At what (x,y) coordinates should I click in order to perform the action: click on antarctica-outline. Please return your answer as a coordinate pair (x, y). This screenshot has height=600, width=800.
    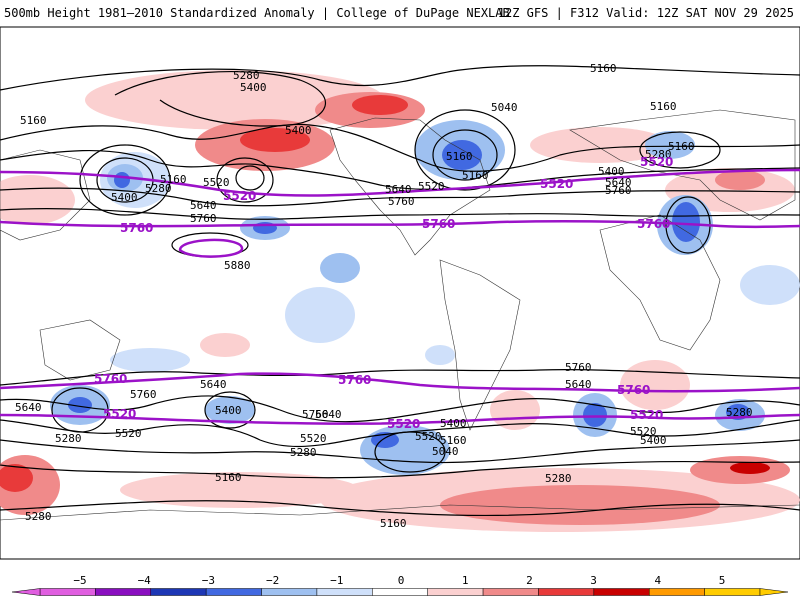
    Looking at the image, I should click on (400, 512).